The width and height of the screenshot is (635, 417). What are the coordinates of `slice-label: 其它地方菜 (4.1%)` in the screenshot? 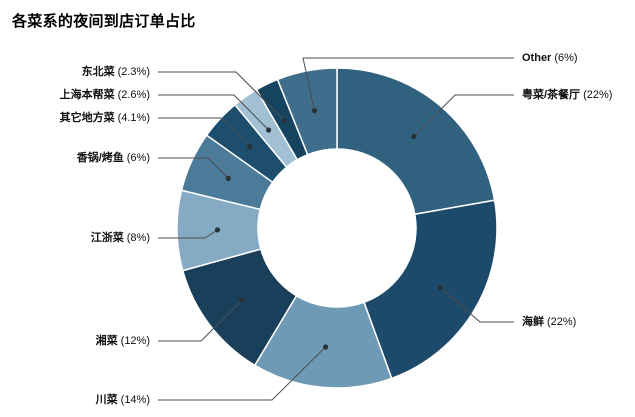 It's located at (105, 118).